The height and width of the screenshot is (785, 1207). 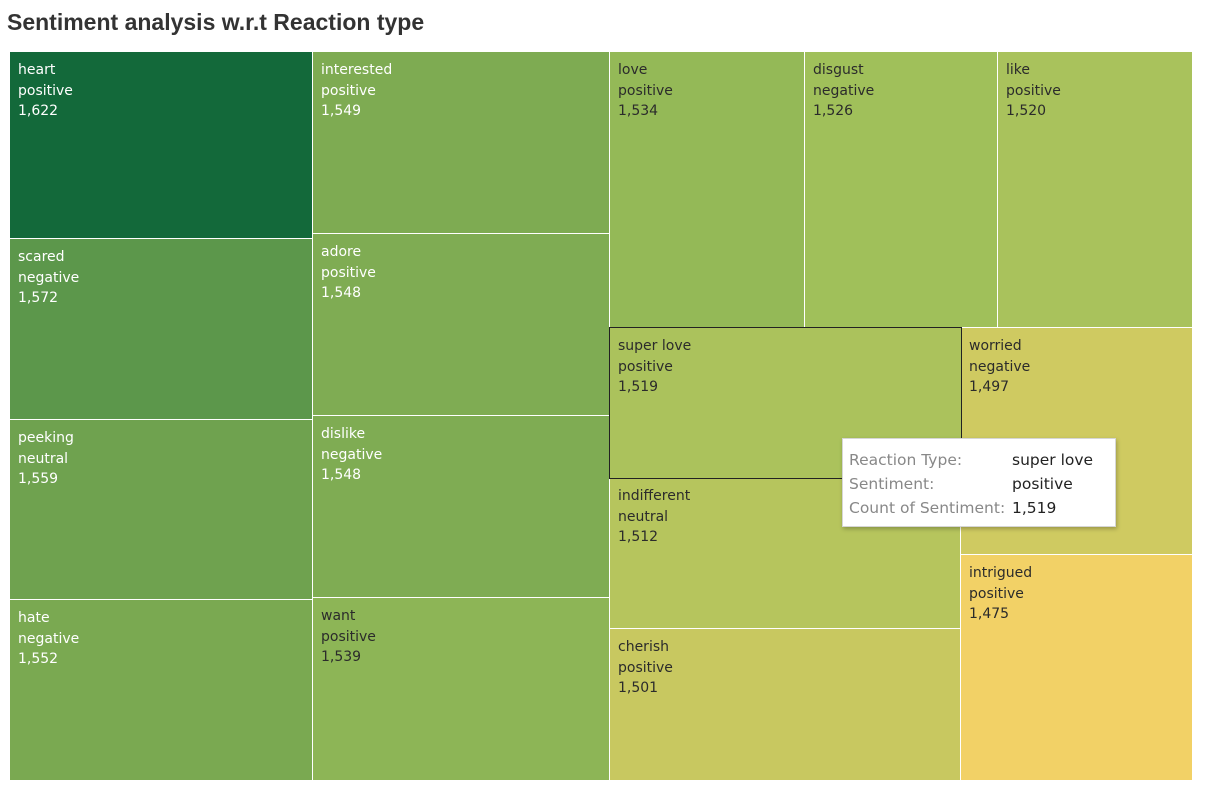 What do you see at coordinates (161, 690) in the screenshot?
I see `treemap-cell-hate: hate negative 1,552` at bounding box center [161, 690].